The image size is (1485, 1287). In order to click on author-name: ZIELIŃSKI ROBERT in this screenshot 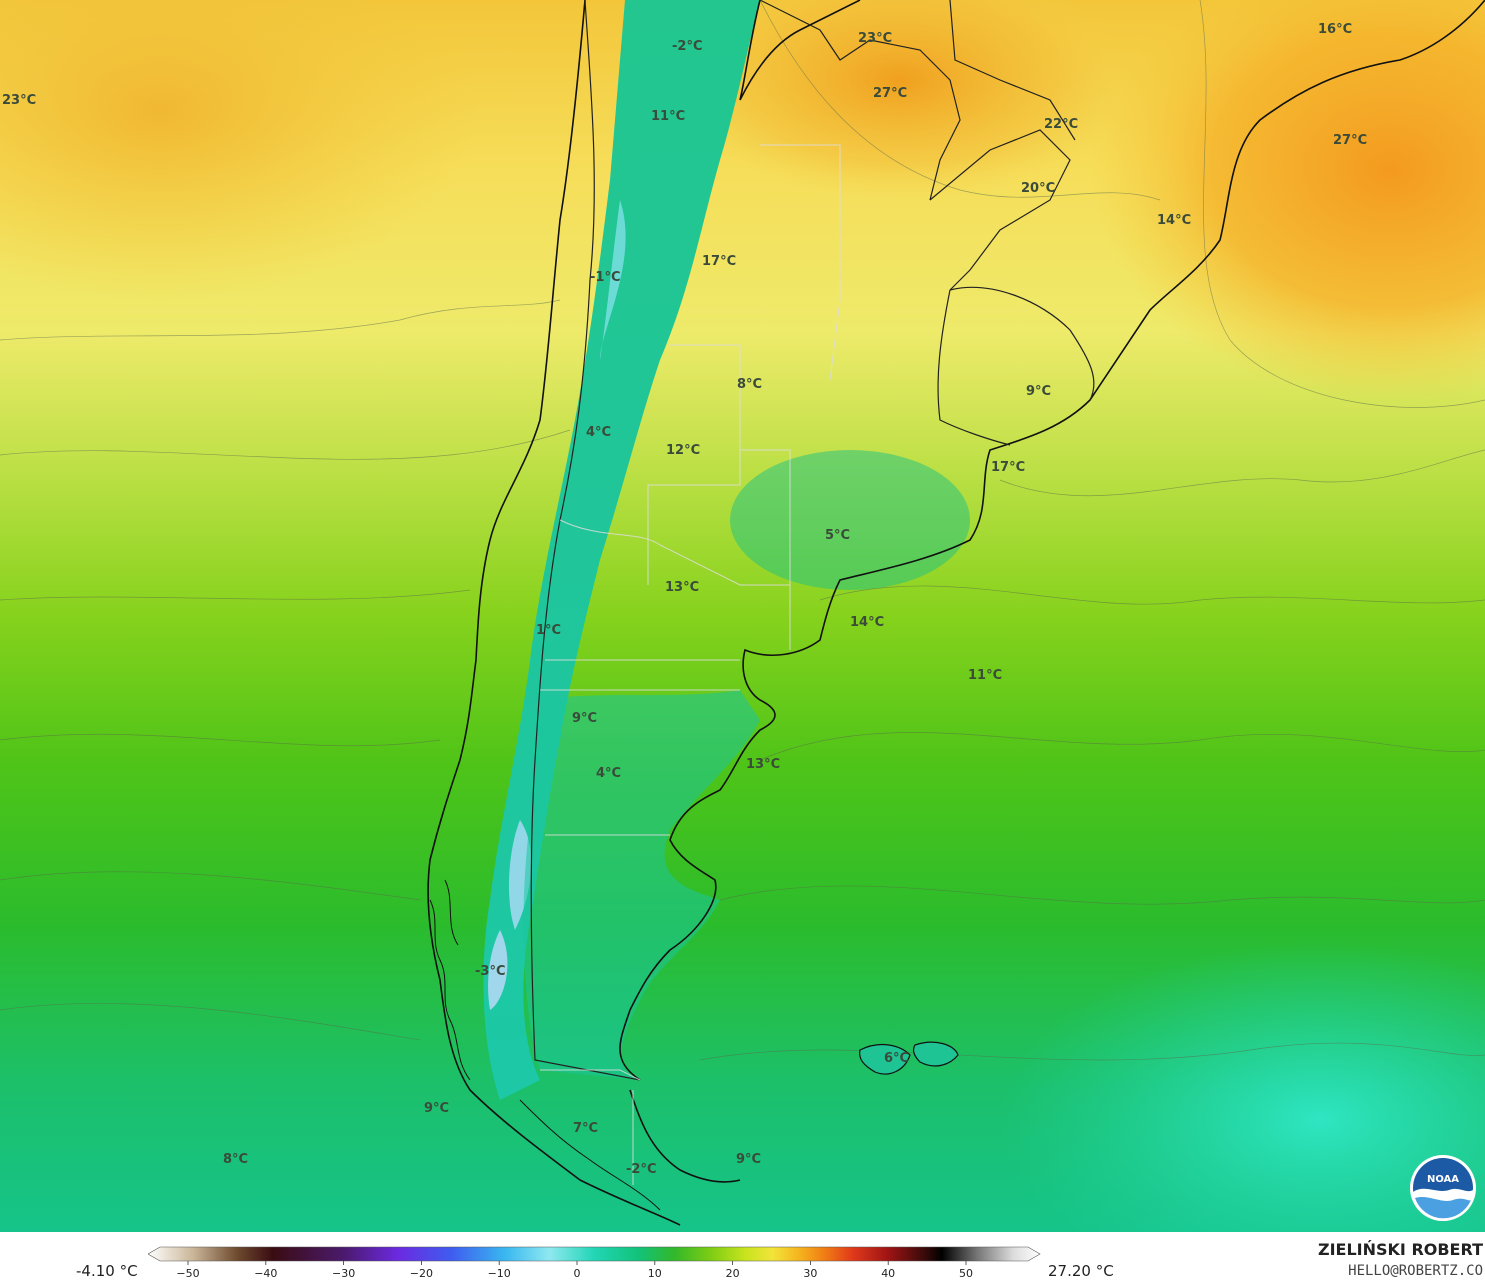, I will do `click(1400, 1249)`.